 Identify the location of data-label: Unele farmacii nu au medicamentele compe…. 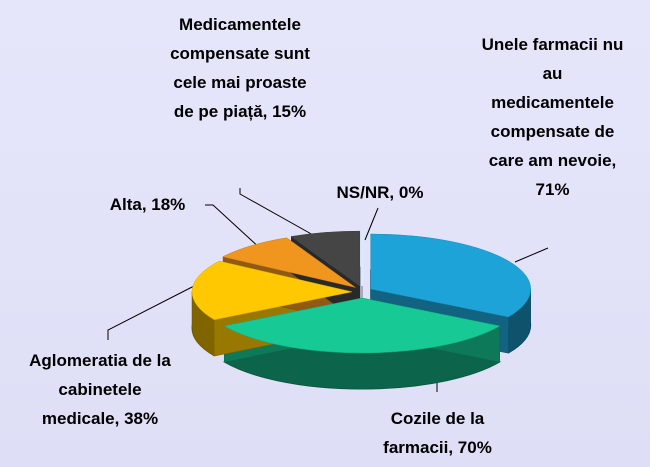
(552, 117).